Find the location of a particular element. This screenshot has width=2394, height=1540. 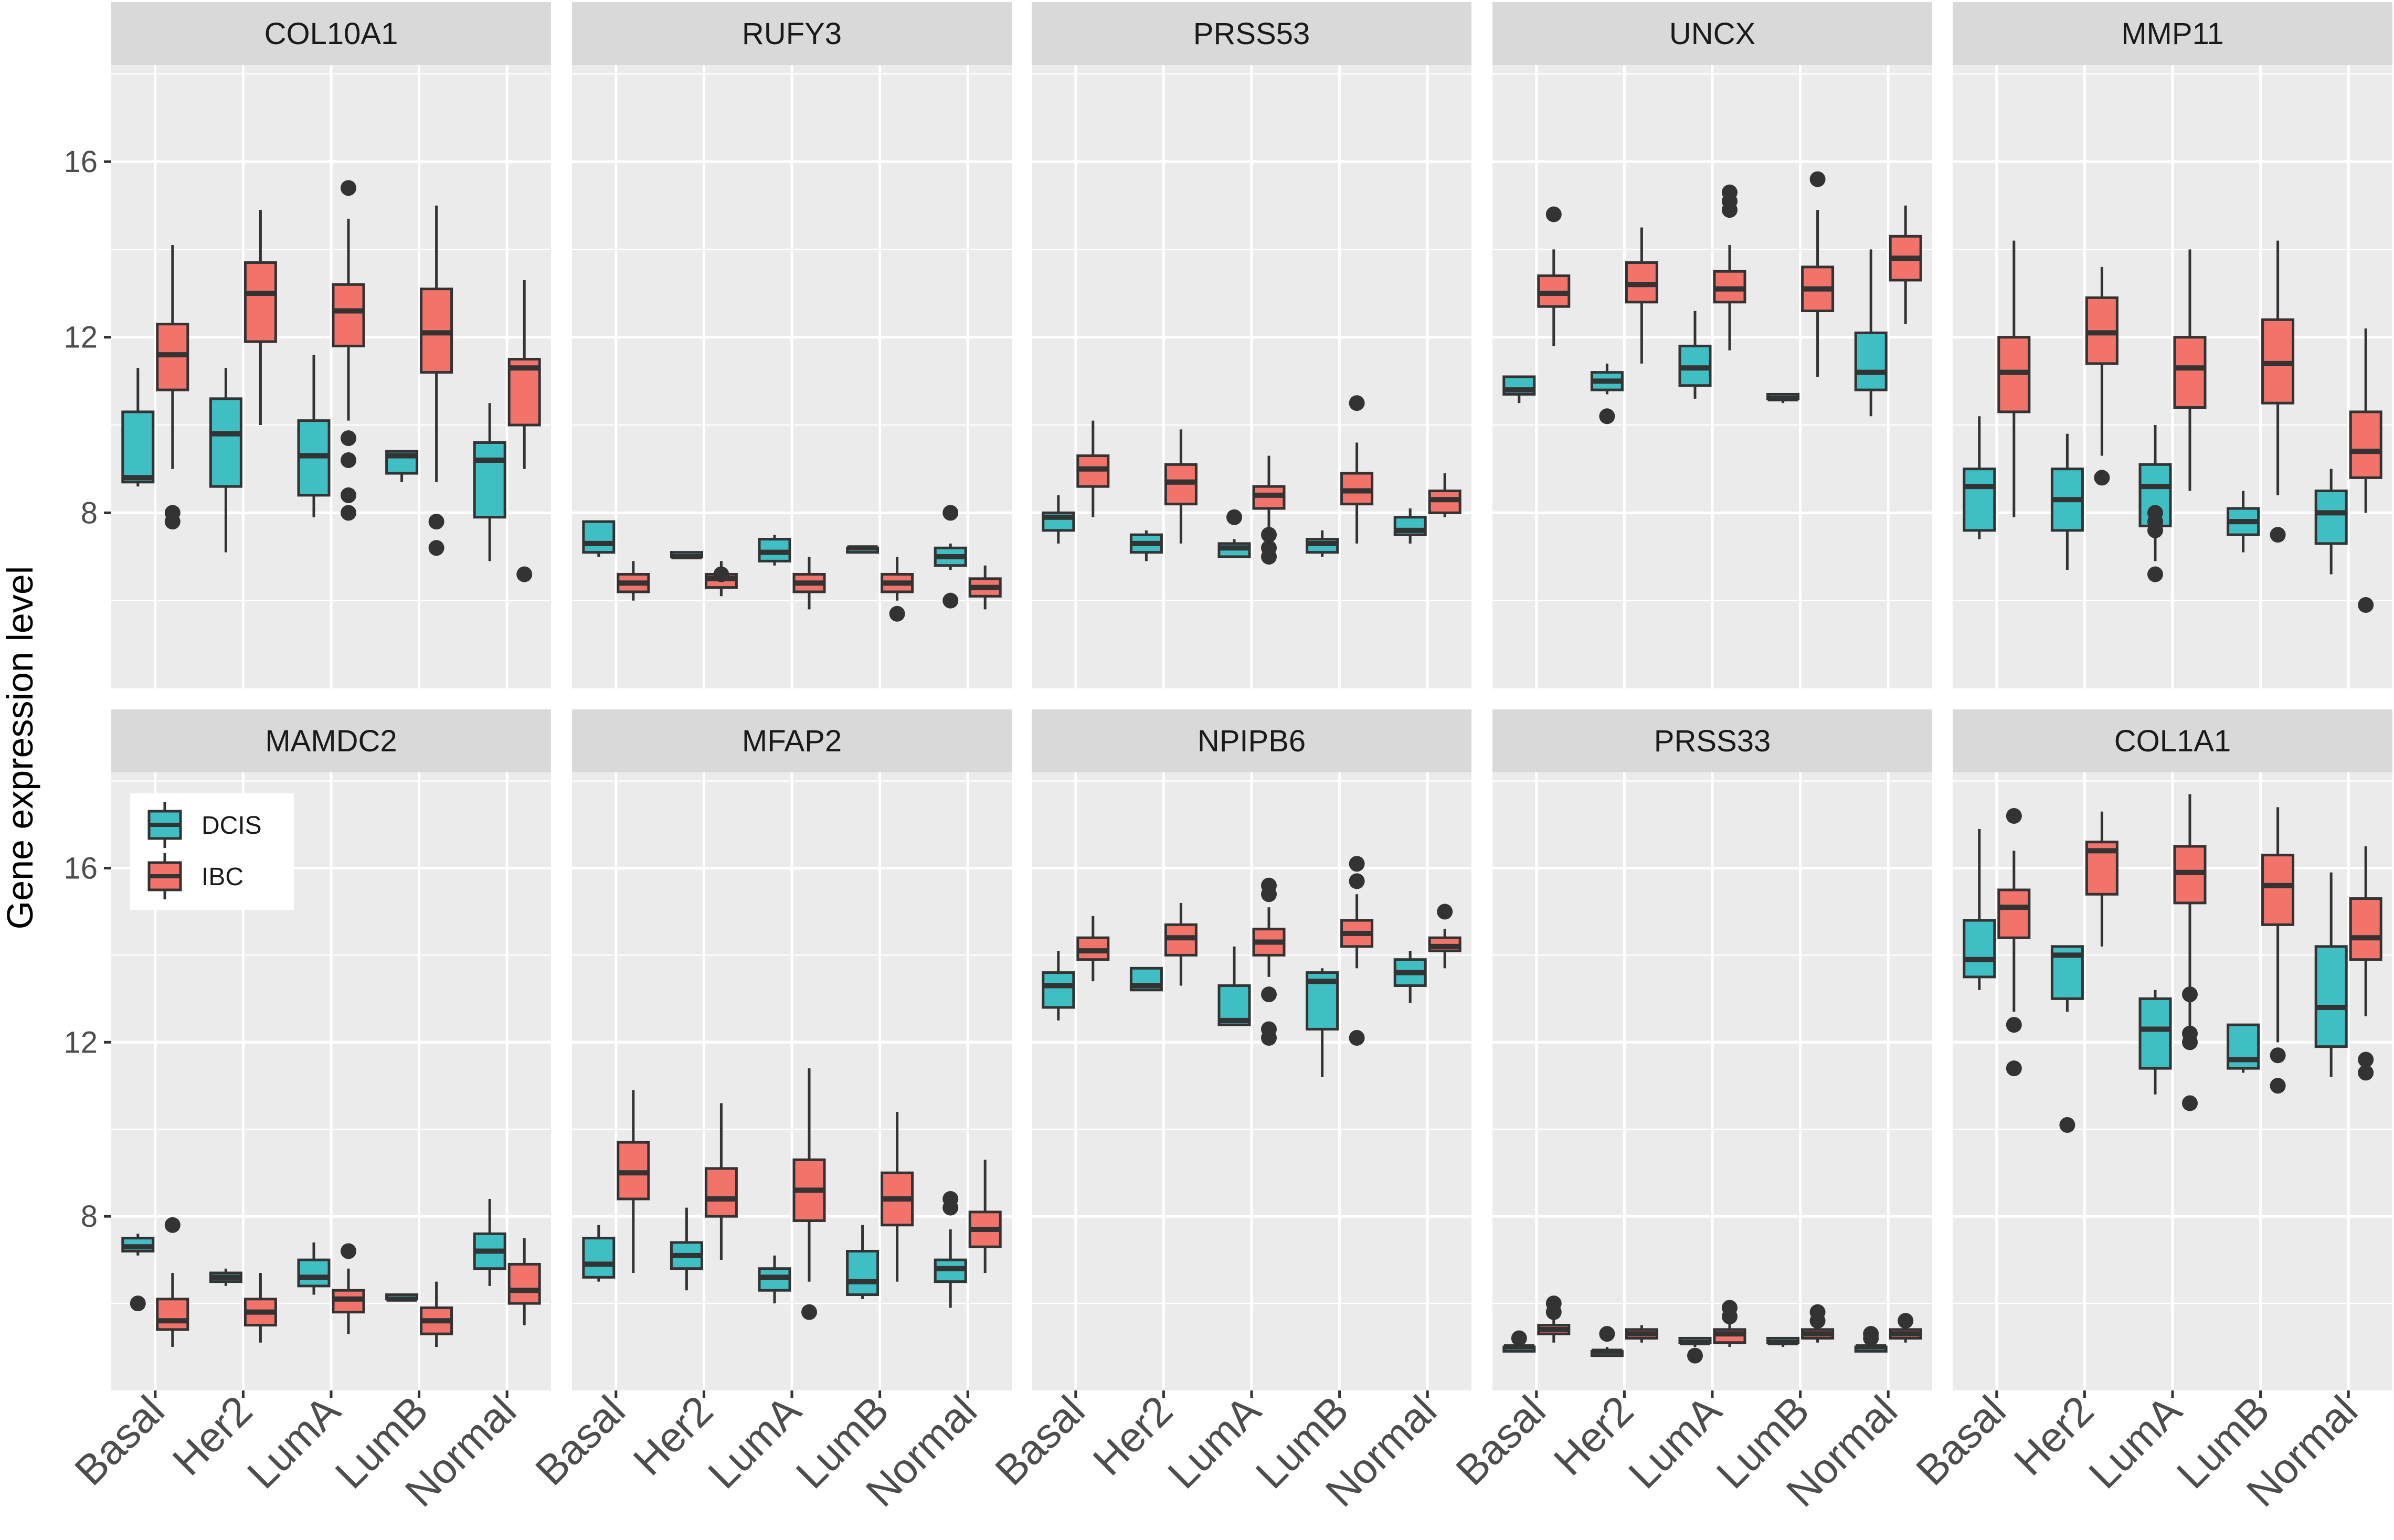

box-npipb6-dcis-luma is located at coordinates (1234, 986).